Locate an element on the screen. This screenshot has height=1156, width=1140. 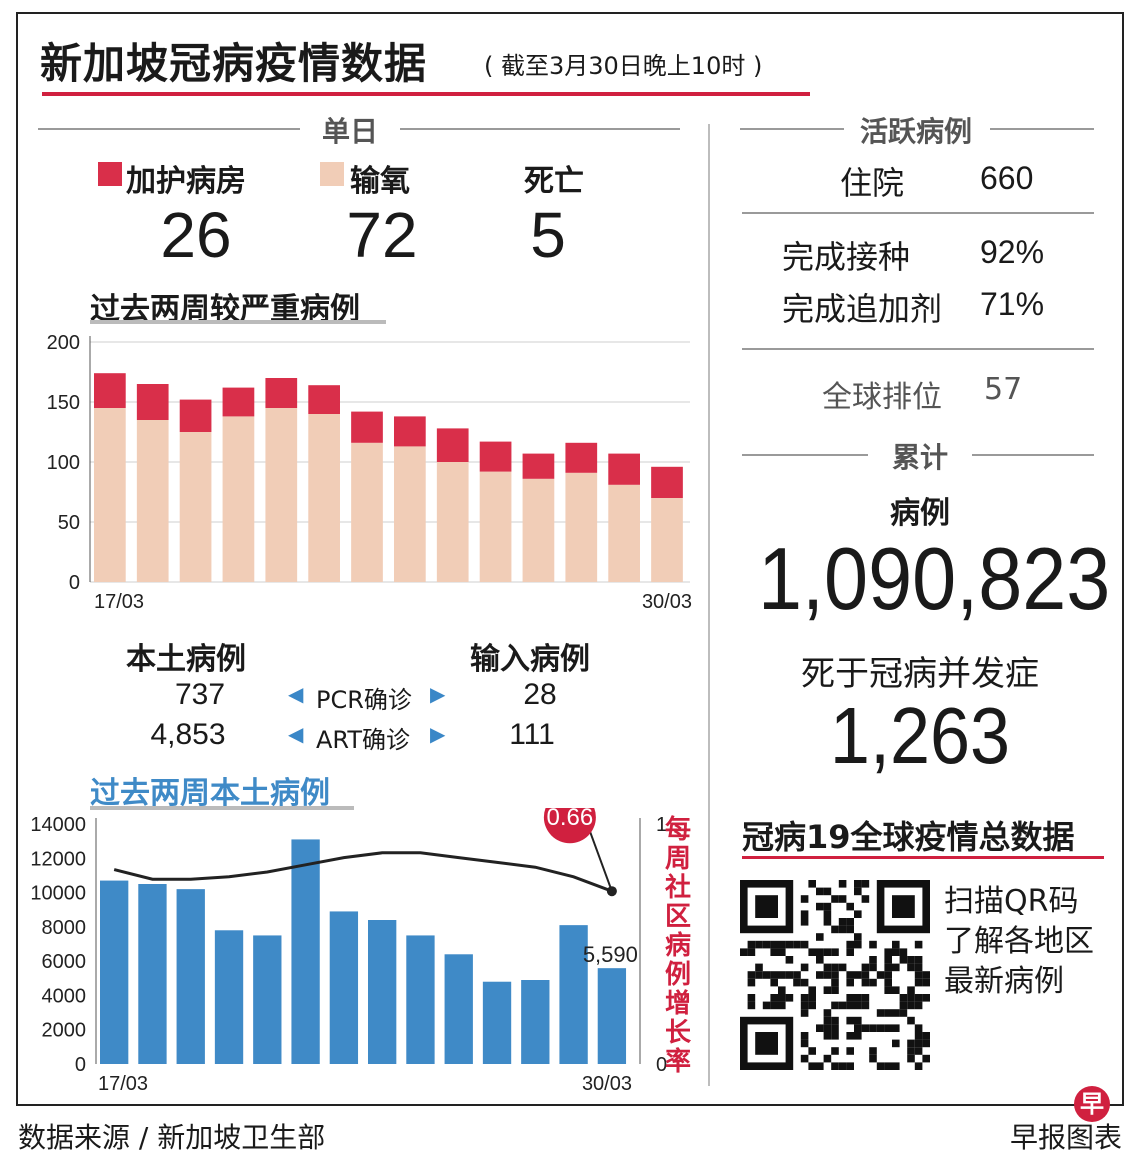
y-tick-label: 50 is located at coordinates (69, 523).